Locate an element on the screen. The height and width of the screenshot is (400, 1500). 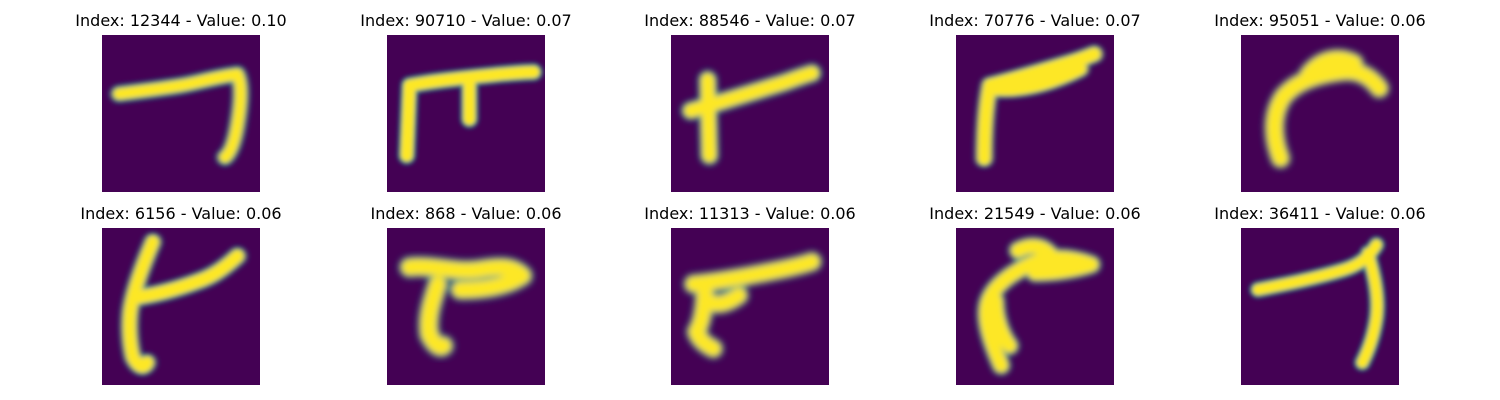
sample-panel-9: Index: 21549 - Value: 0.06 is located at coordinates (1035, 294).